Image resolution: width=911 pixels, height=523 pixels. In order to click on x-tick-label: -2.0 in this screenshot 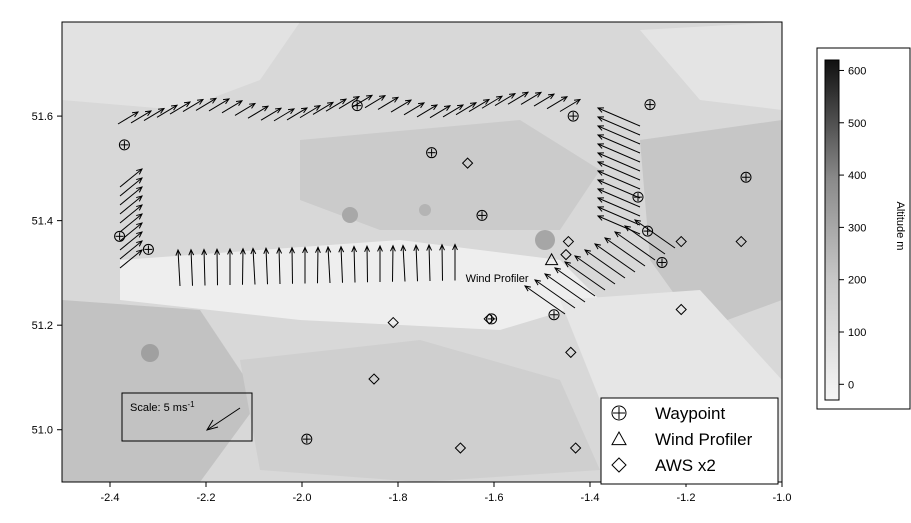, I will do `click(302, 498)`.